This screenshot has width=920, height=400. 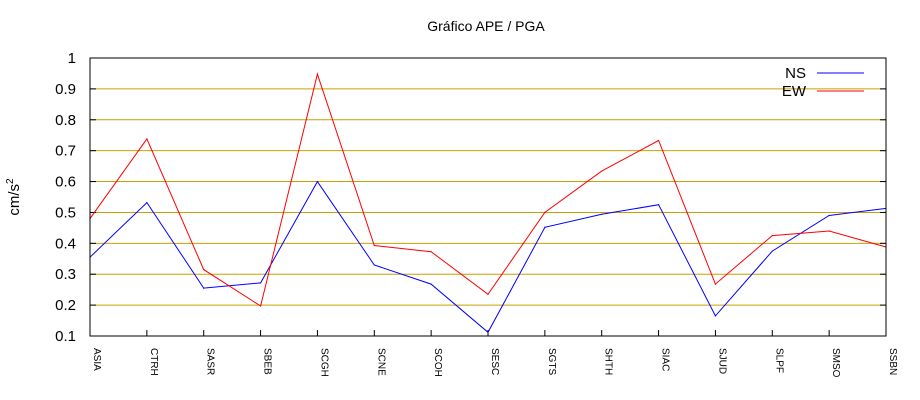 What do you see at coordinates (608, 361) in the screenshot?
I see `x-tick-label: SHTH` at bounding box center [608, 361].